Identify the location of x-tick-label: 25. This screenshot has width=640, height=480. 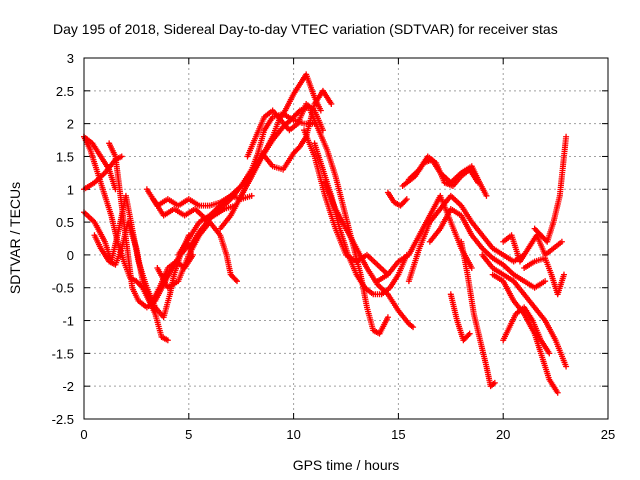
(608, 434).